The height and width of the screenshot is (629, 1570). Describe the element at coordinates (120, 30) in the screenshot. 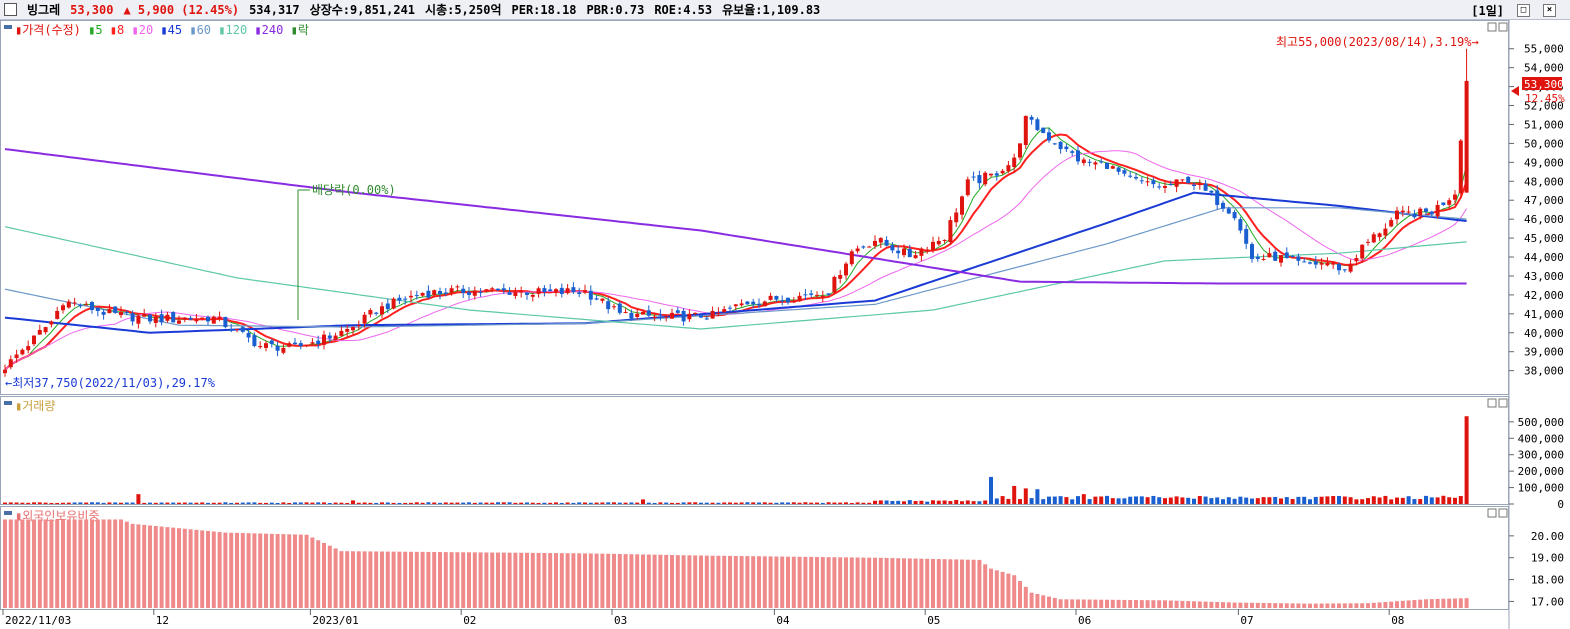

I see `legend-ma-label-1: 8` at that location.